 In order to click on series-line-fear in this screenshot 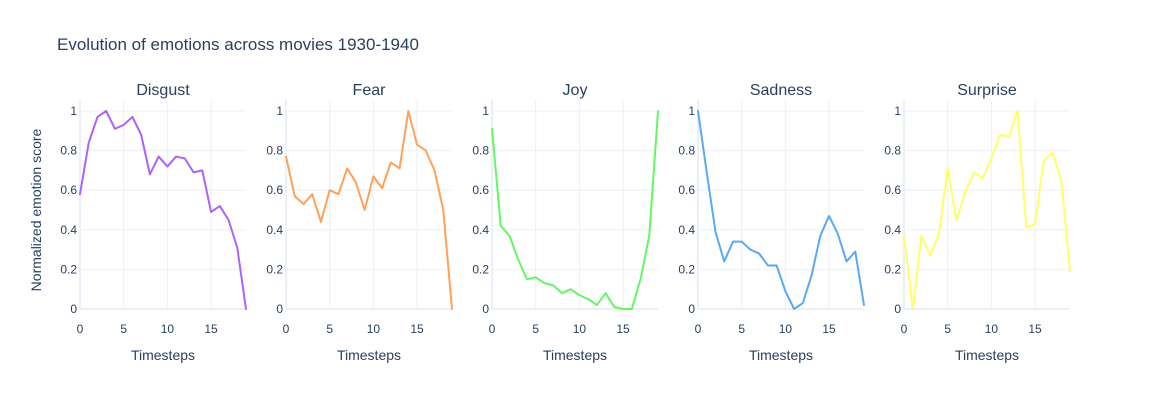, I will do `click(369, 210)`.